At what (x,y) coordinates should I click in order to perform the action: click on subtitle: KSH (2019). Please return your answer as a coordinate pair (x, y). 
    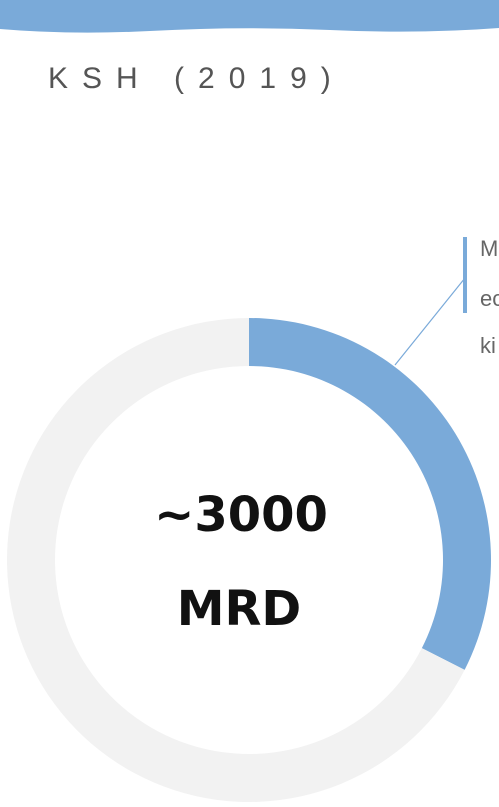
    Looking at the image, I should click on (196, 78).